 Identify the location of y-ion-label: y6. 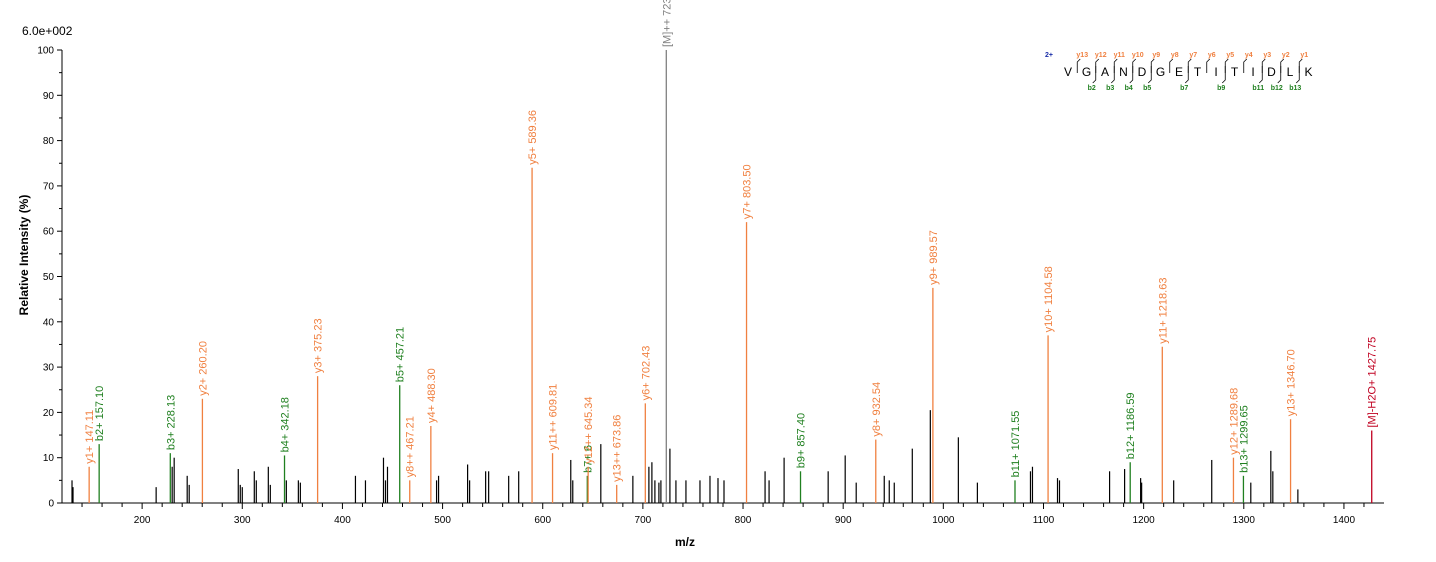
(1212, 55).